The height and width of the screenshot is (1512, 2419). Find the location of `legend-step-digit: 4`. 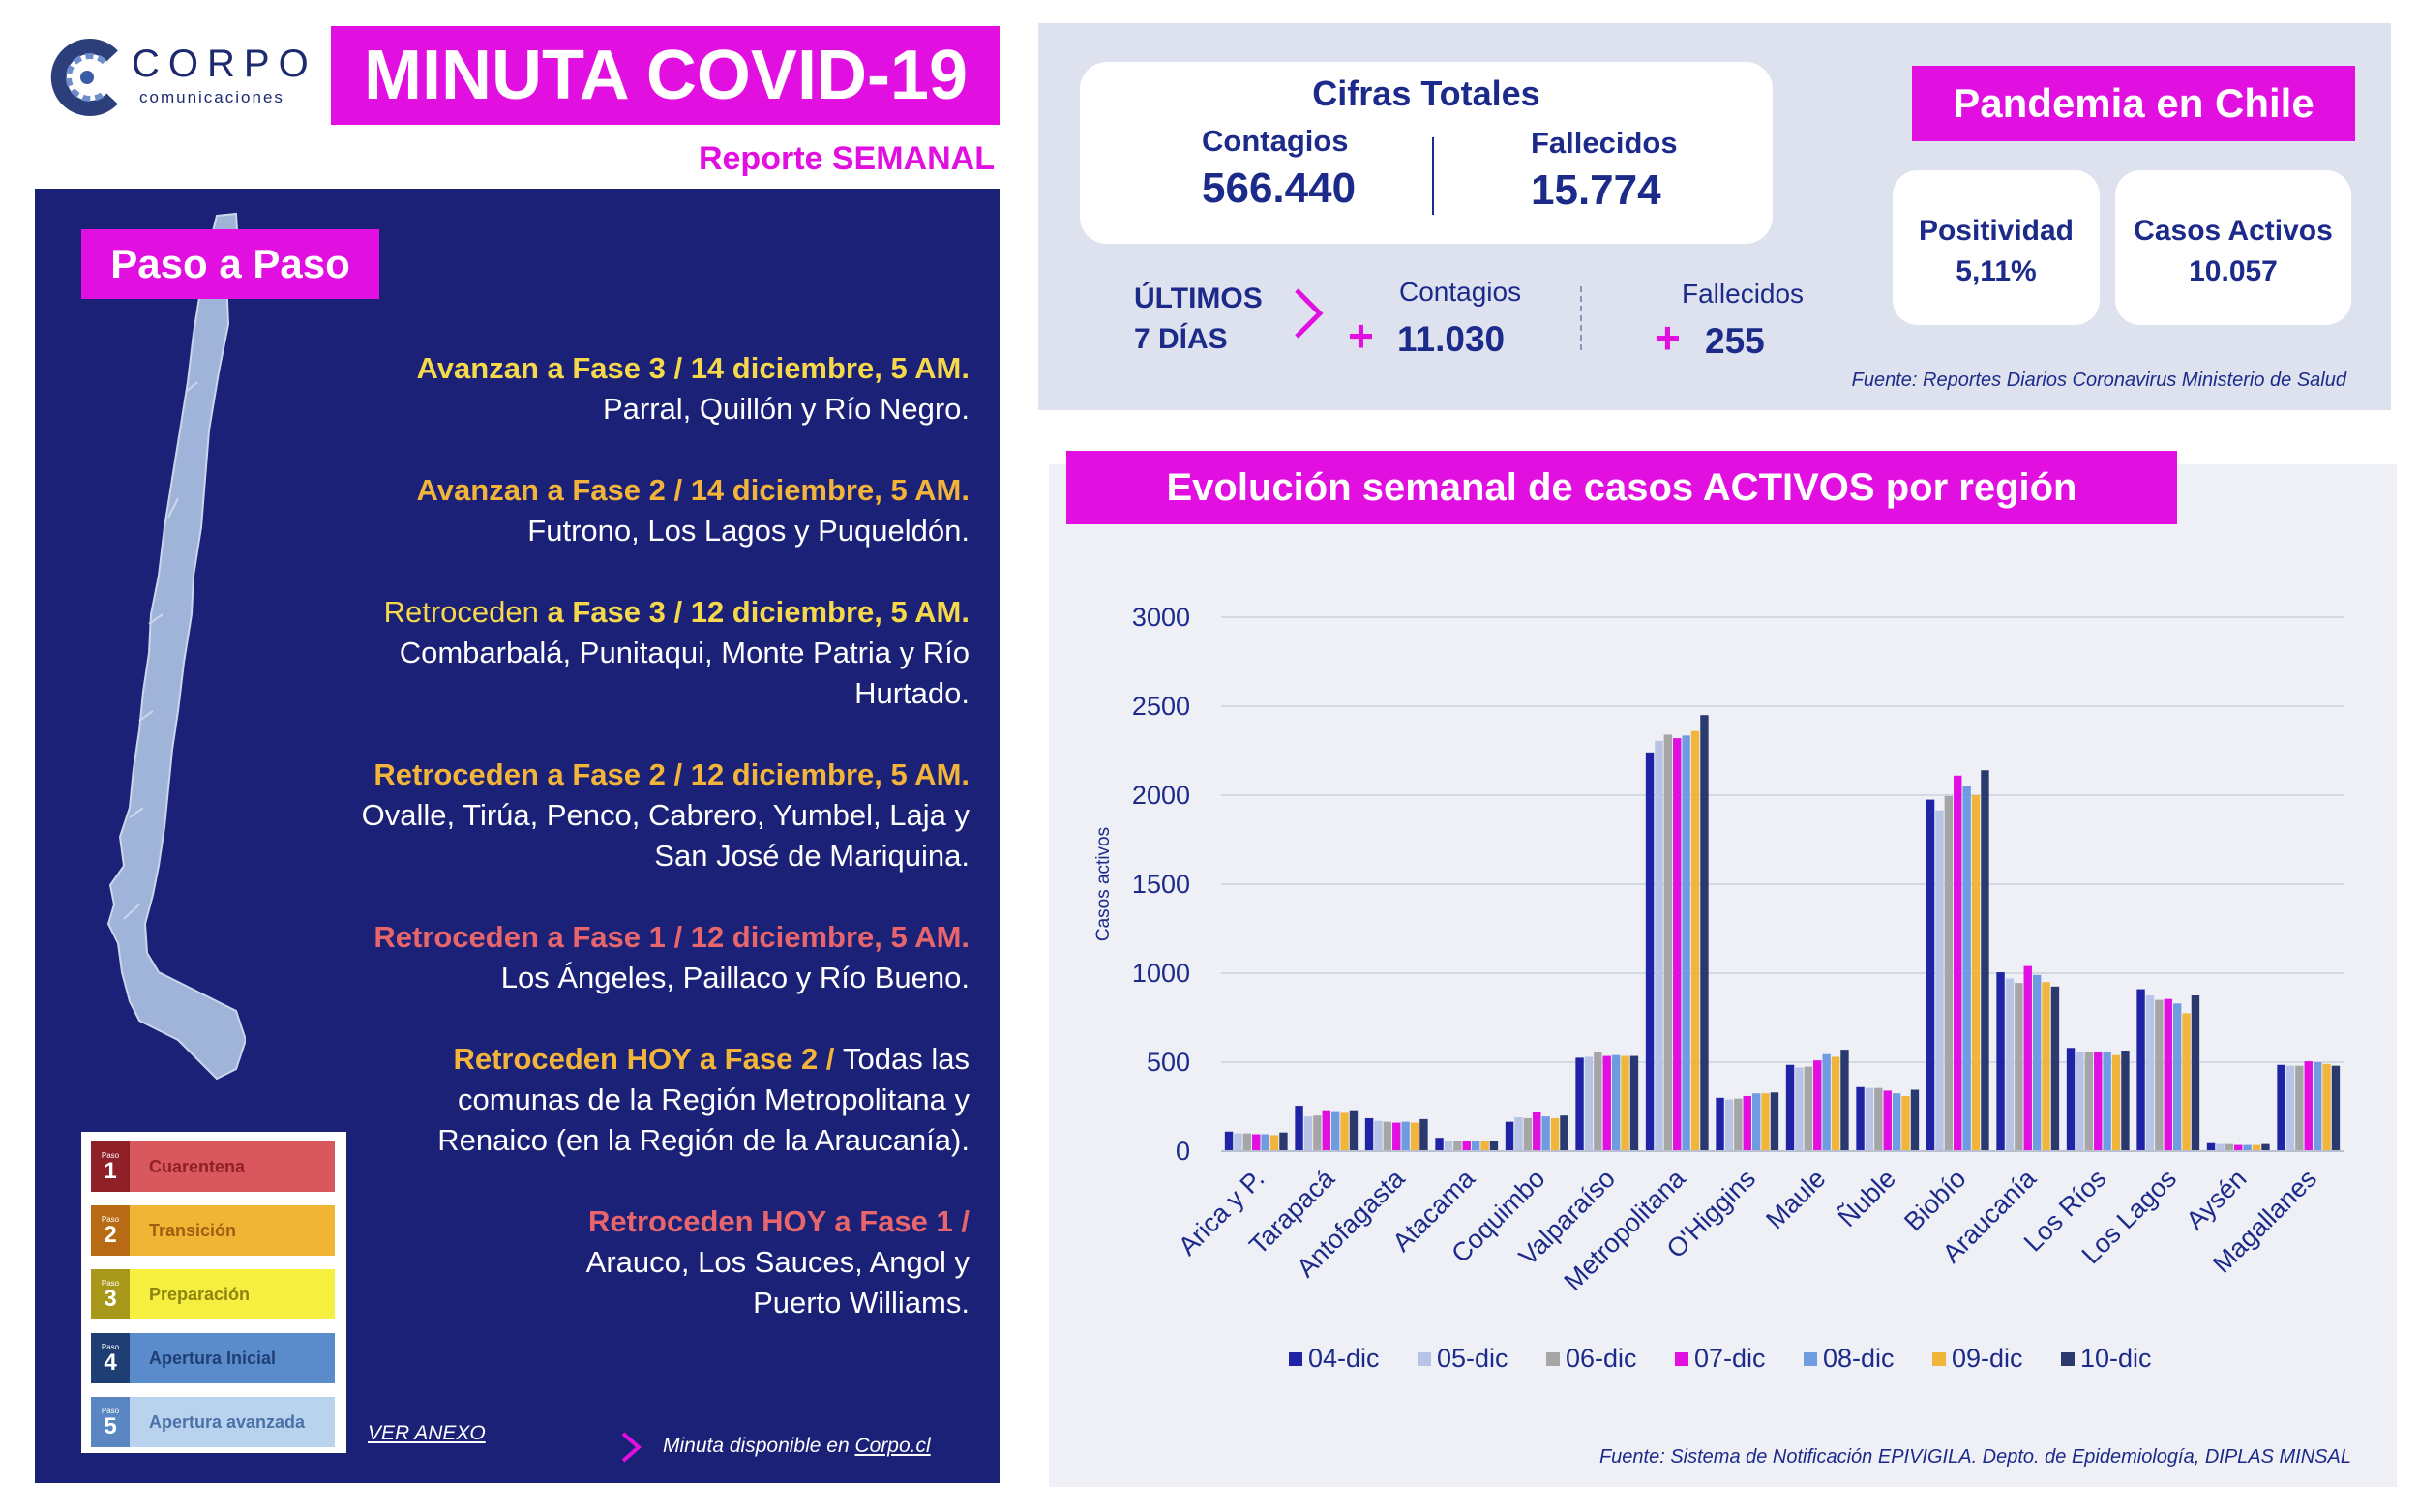

legend-step-digit: 4 is located at coordinates (111, 1363).